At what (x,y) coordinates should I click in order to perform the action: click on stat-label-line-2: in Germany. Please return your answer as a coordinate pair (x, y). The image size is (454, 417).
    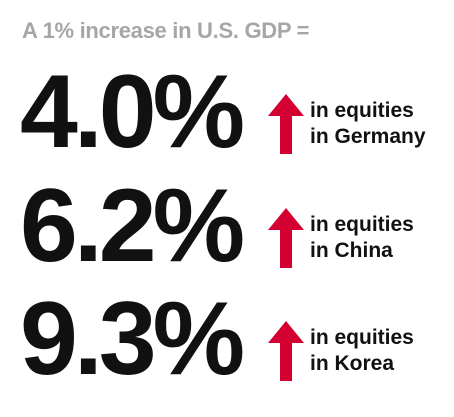
    Looking at the image, I should click on (368, 136).